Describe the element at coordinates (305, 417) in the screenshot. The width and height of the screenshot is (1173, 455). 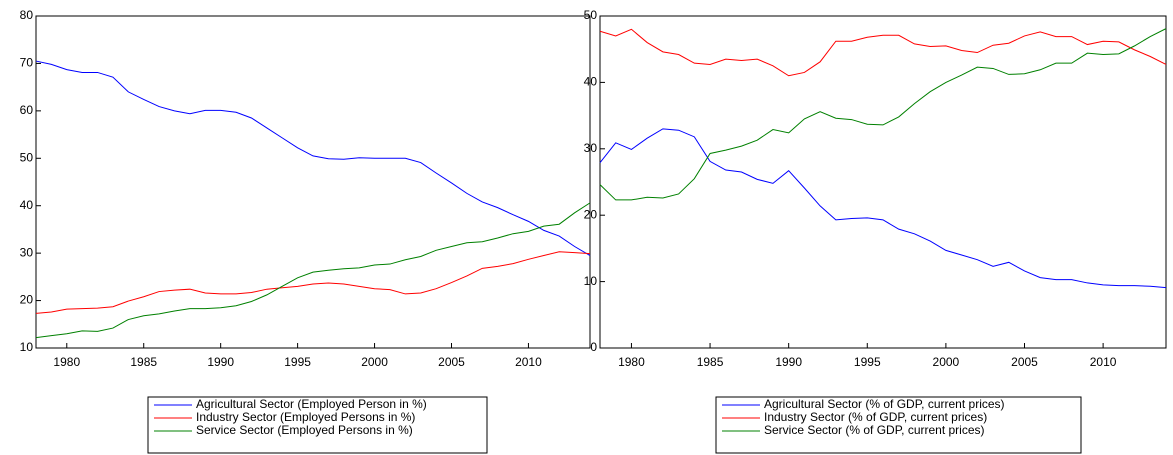
I see `legend-label: Industry Sector (Employed Persons in %)` at that location.